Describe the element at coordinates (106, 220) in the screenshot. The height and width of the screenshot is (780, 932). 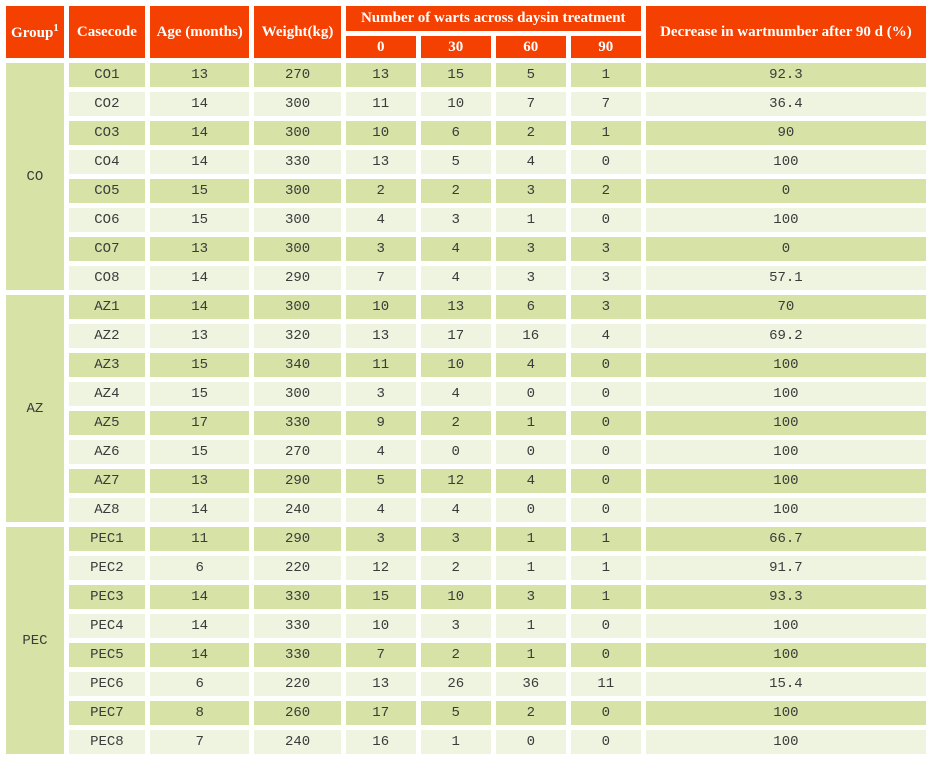
I see `casecode-cell: CO6` at that location.